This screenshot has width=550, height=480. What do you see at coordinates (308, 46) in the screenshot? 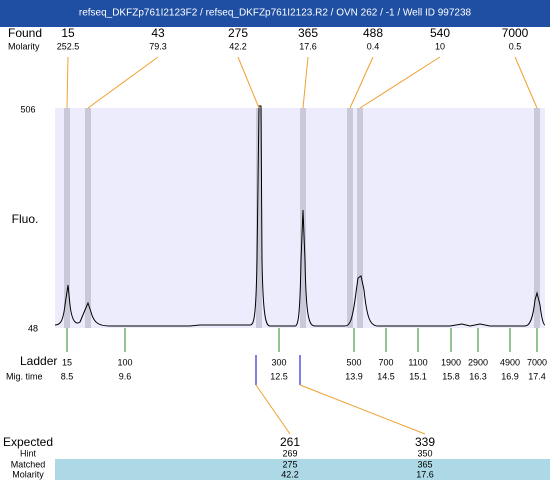
I see `found-molarity: 17.6` at bounding box center [308, 46].